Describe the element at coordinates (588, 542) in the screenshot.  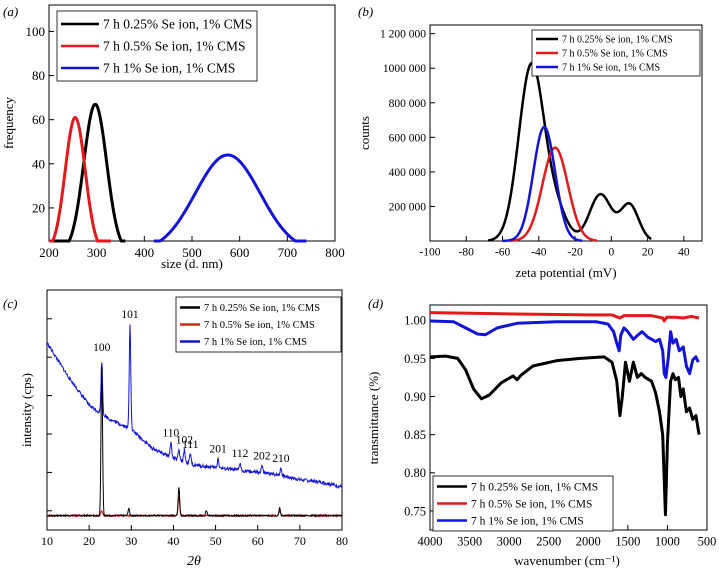
I see `panel-d-xtick-label: 2000` at that location.